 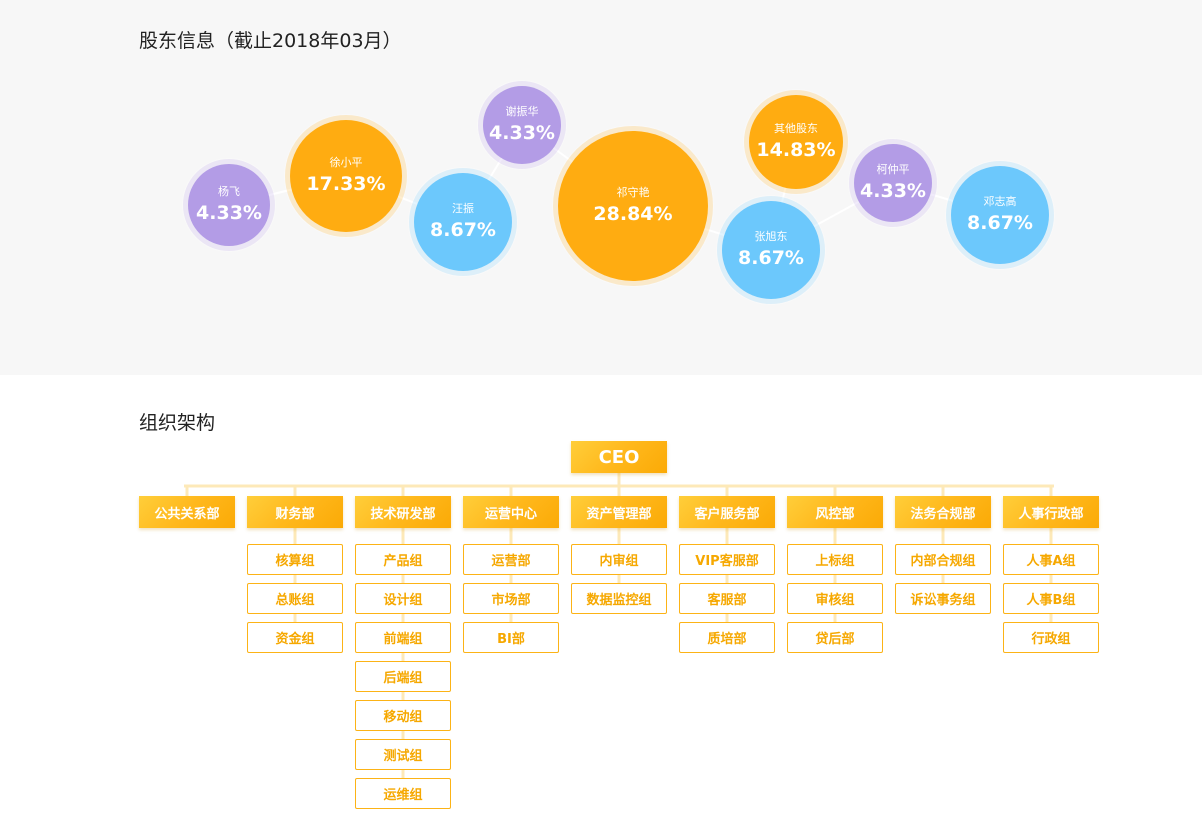 I want to click on shareholder-bubble: 其他股东 14.83%, so click(x=796, y=142).